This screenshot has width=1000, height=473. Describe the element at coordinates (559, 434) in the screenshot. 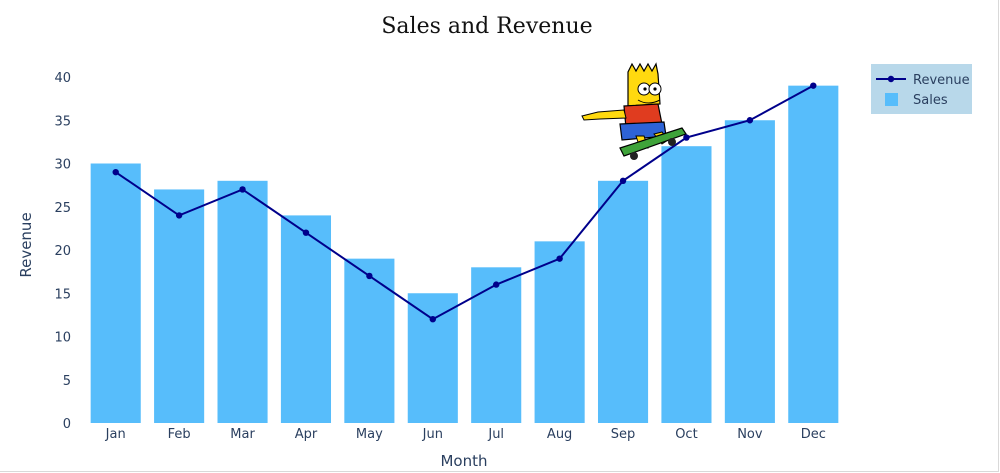

I see `x-tick-label: Aug` at that location.